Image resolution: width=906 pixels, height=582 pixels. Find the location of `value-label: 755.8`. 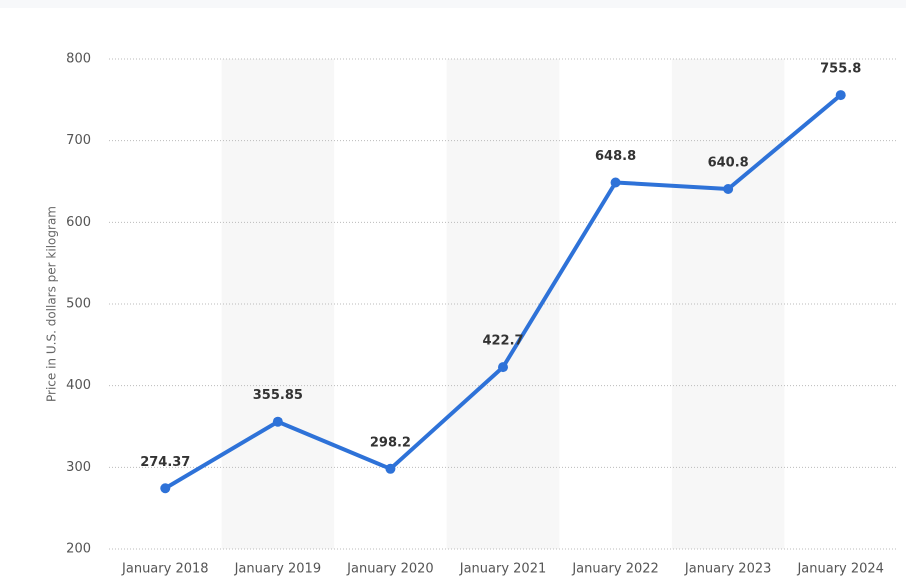

value-label: 755.8 is located at coordinates (840, 69).